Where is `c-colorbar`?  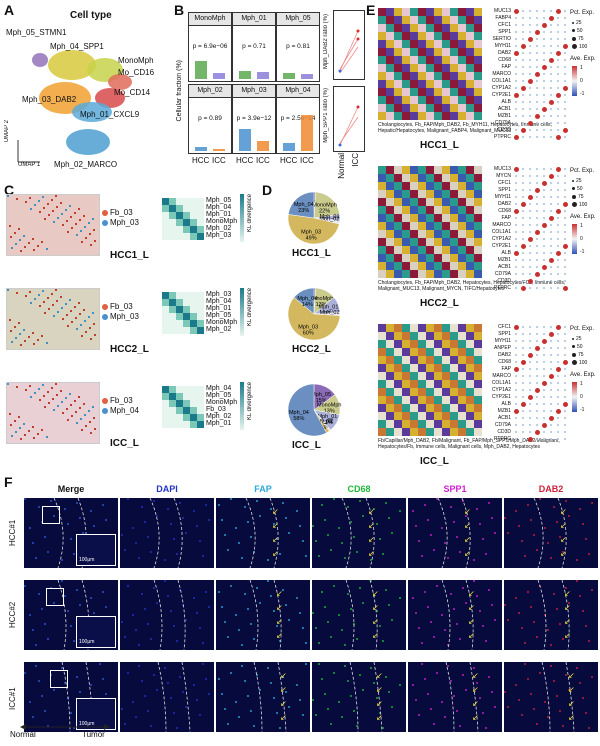 c-colorbar is located at coordinates (242, 312).